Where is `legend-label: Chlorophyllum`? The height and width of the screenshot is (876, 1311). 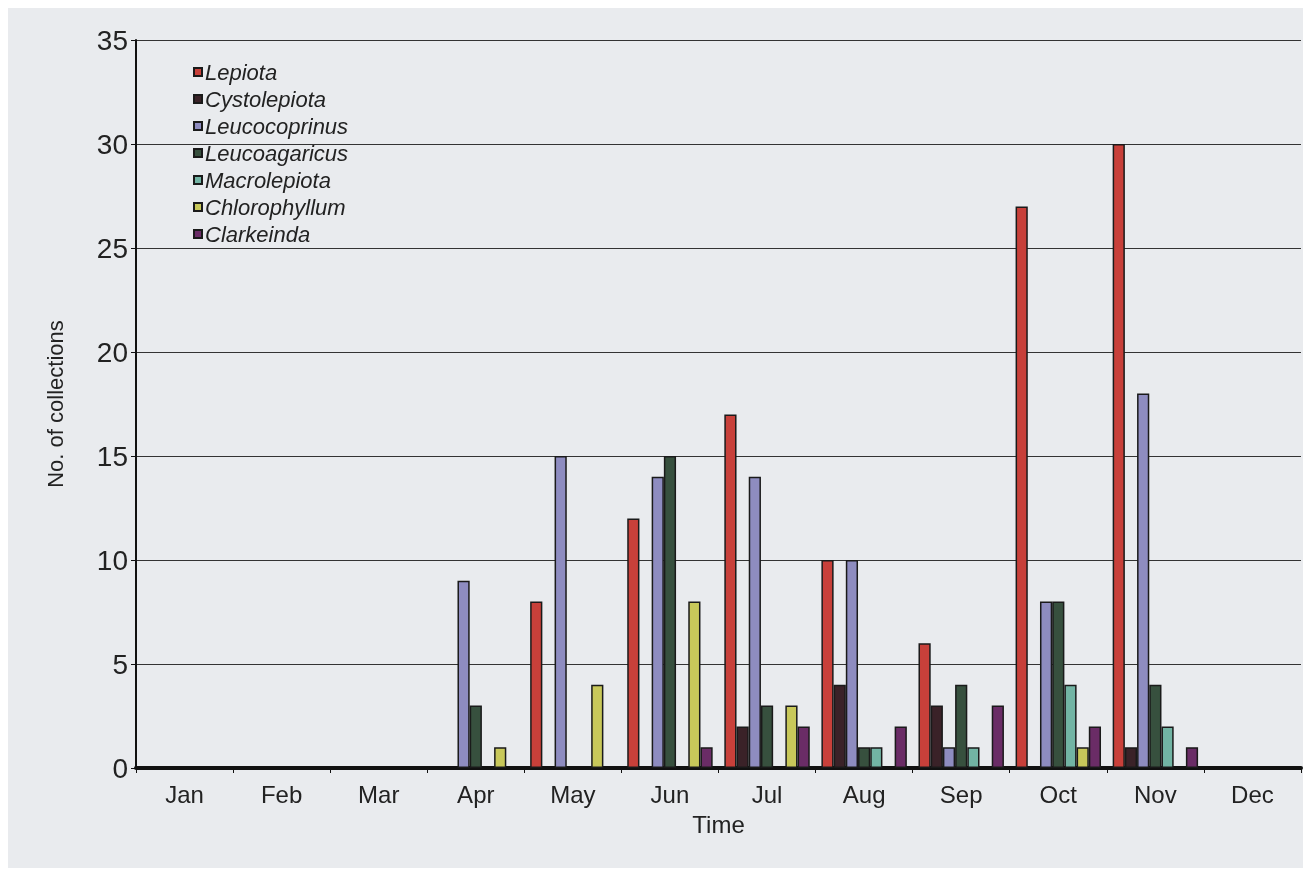 legend-label: Chlorophyllum is located at coordinates (275, 207).